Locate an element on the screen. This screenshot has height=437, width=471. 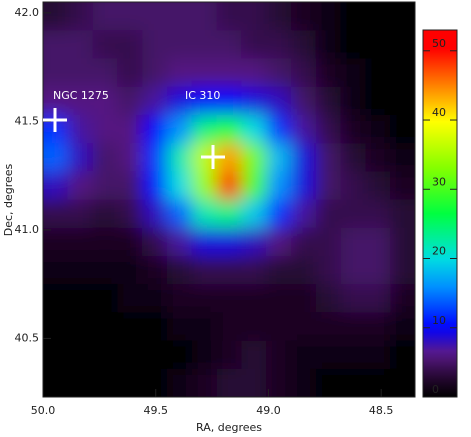
y-tick-label: 41.0 is located at coordinates (27, 229).